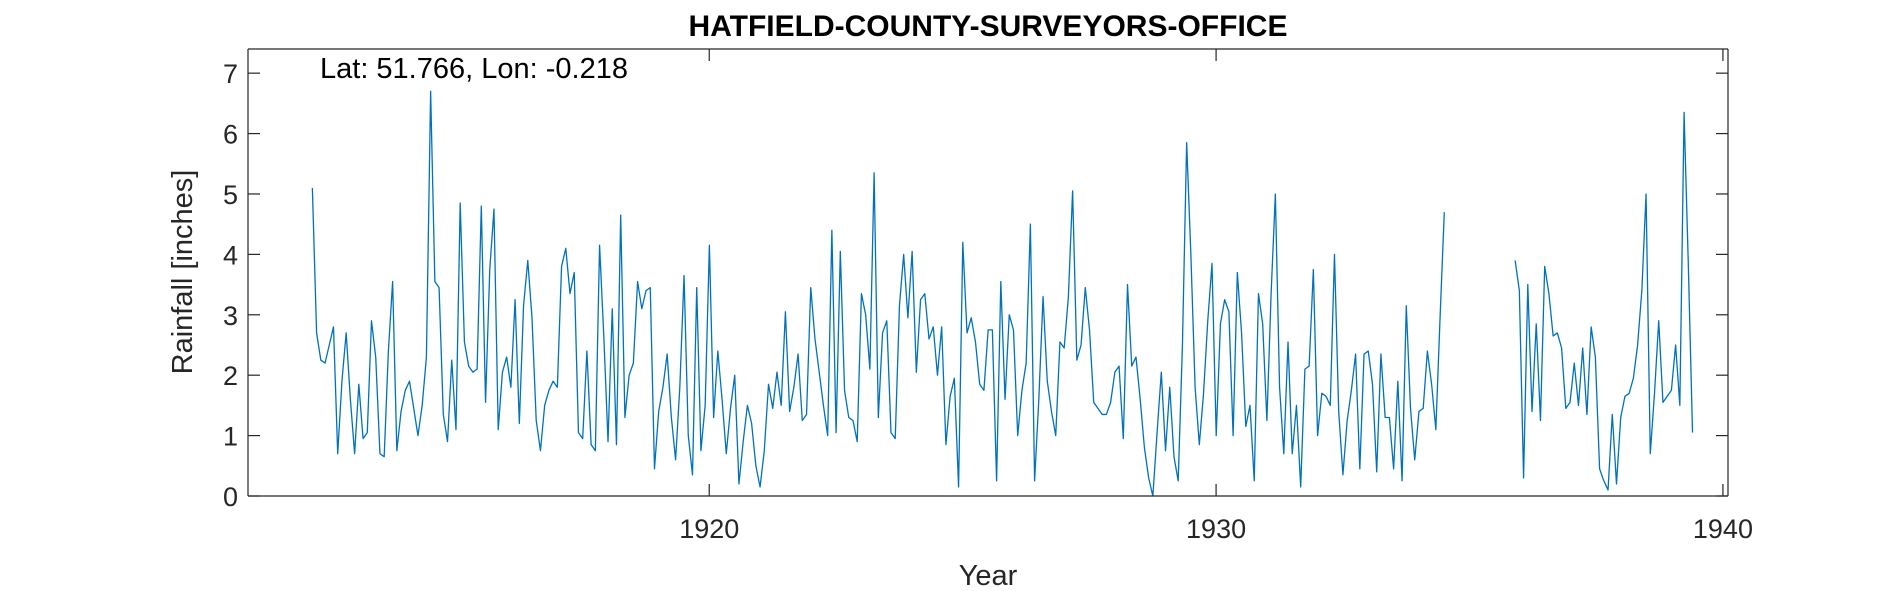  Describe the element at coordinates (230, 255) in the screenshot. I see `y-tick-label: 4` at that location.